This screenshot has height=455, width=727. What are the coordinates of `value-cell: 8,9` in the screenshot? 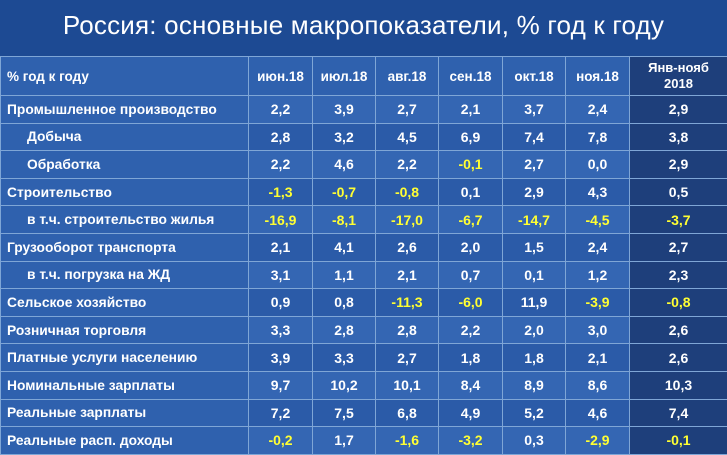 It's located at (534, 385).